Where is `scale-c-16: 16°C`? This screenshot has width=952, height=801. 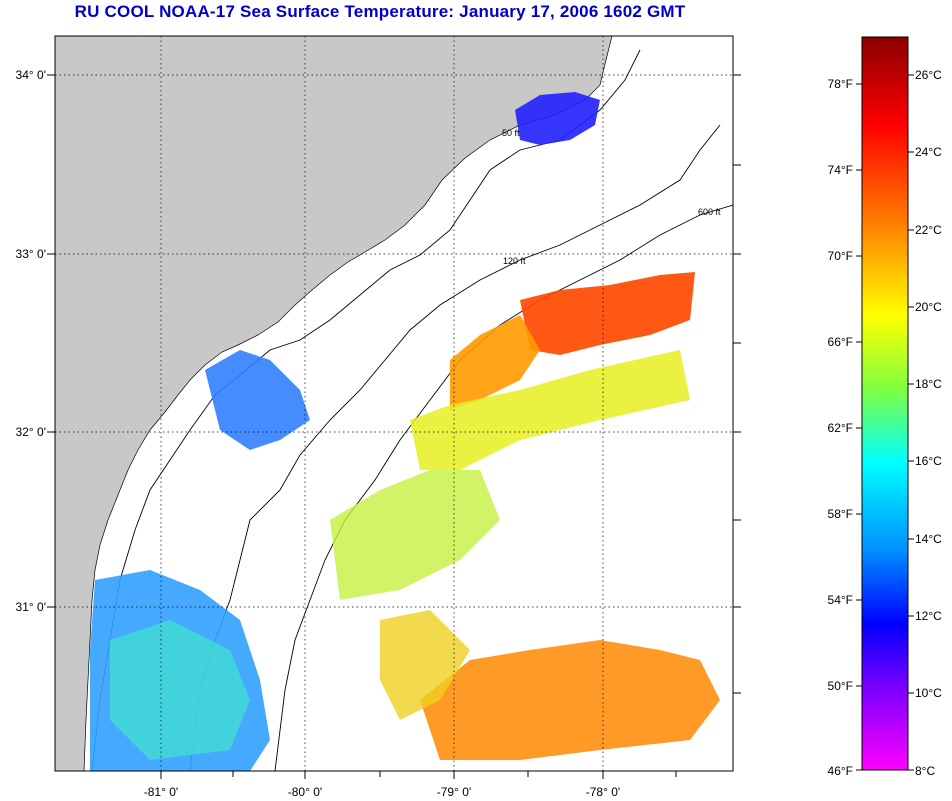
scale-c-16: 16°C is located at coordinates (928, 461).